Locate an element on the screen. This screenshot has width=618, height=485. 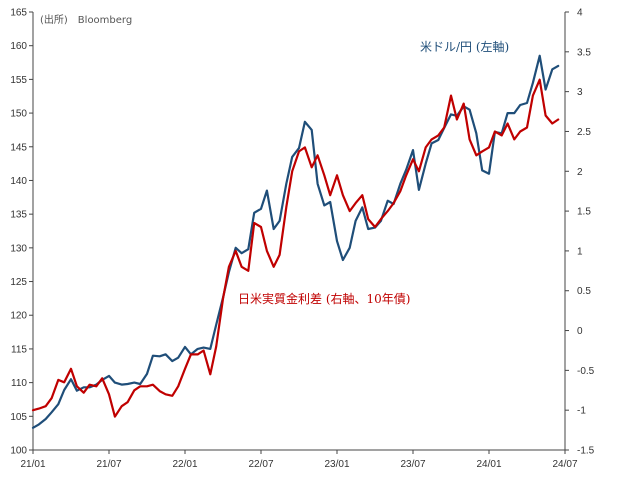
left-tick-label: 115 is located at coordinates (19, 349).